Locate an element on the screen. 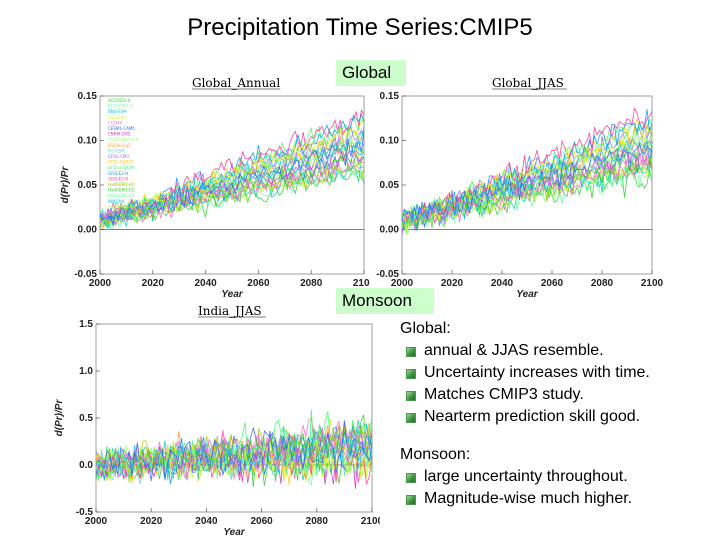  slide-title: Precipitation Time Series:CMIP5 is located at coordinates (360, 27).